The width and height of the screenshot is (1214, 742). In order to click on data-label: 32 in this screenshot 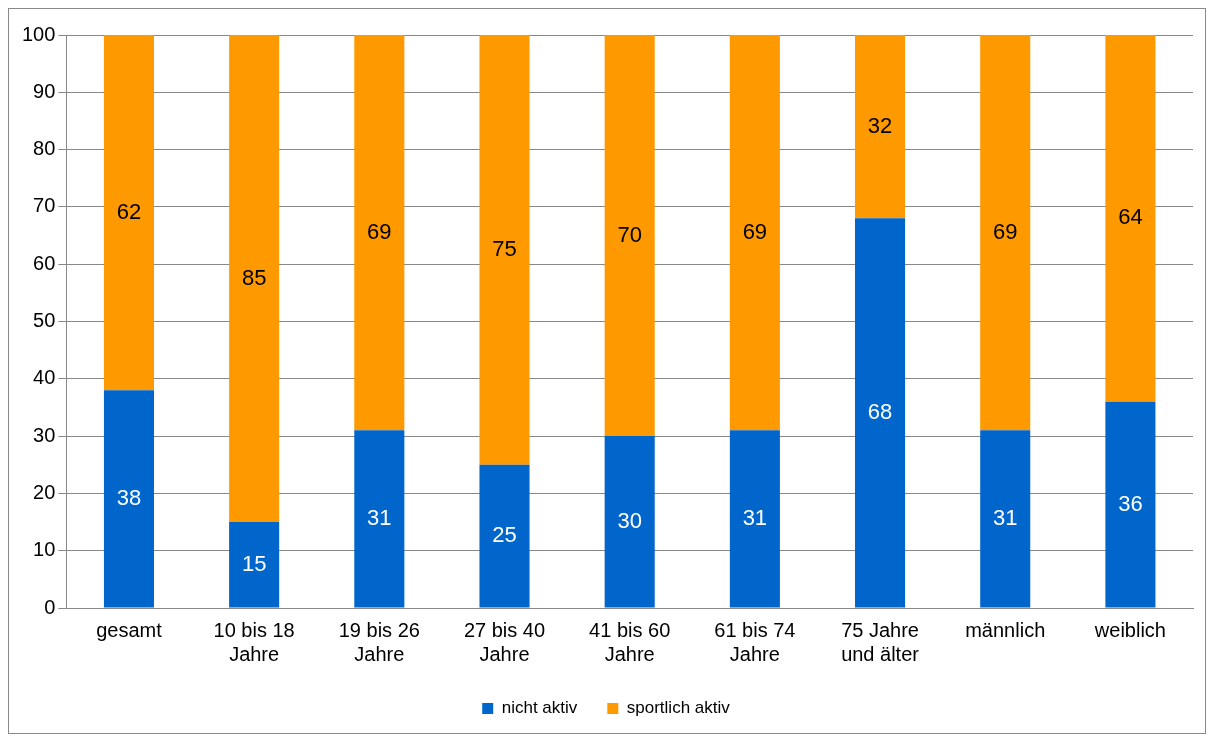, I will do `click(880, 125)`.